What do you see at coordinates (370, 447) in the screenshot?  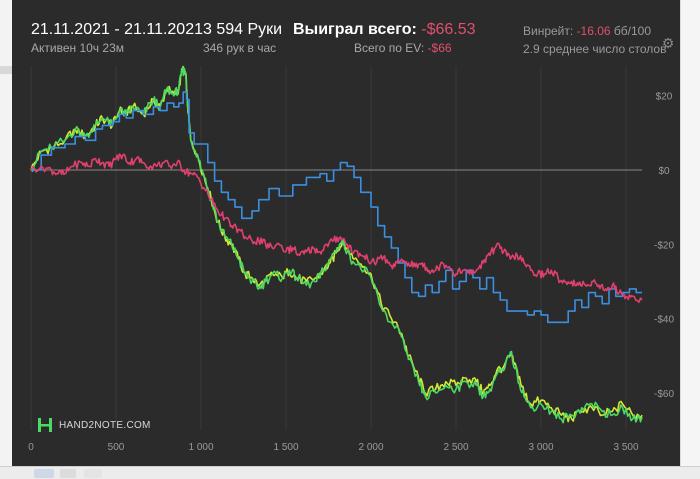 I see `x-tick-label: 2 000` at bounding box center [370, 447].